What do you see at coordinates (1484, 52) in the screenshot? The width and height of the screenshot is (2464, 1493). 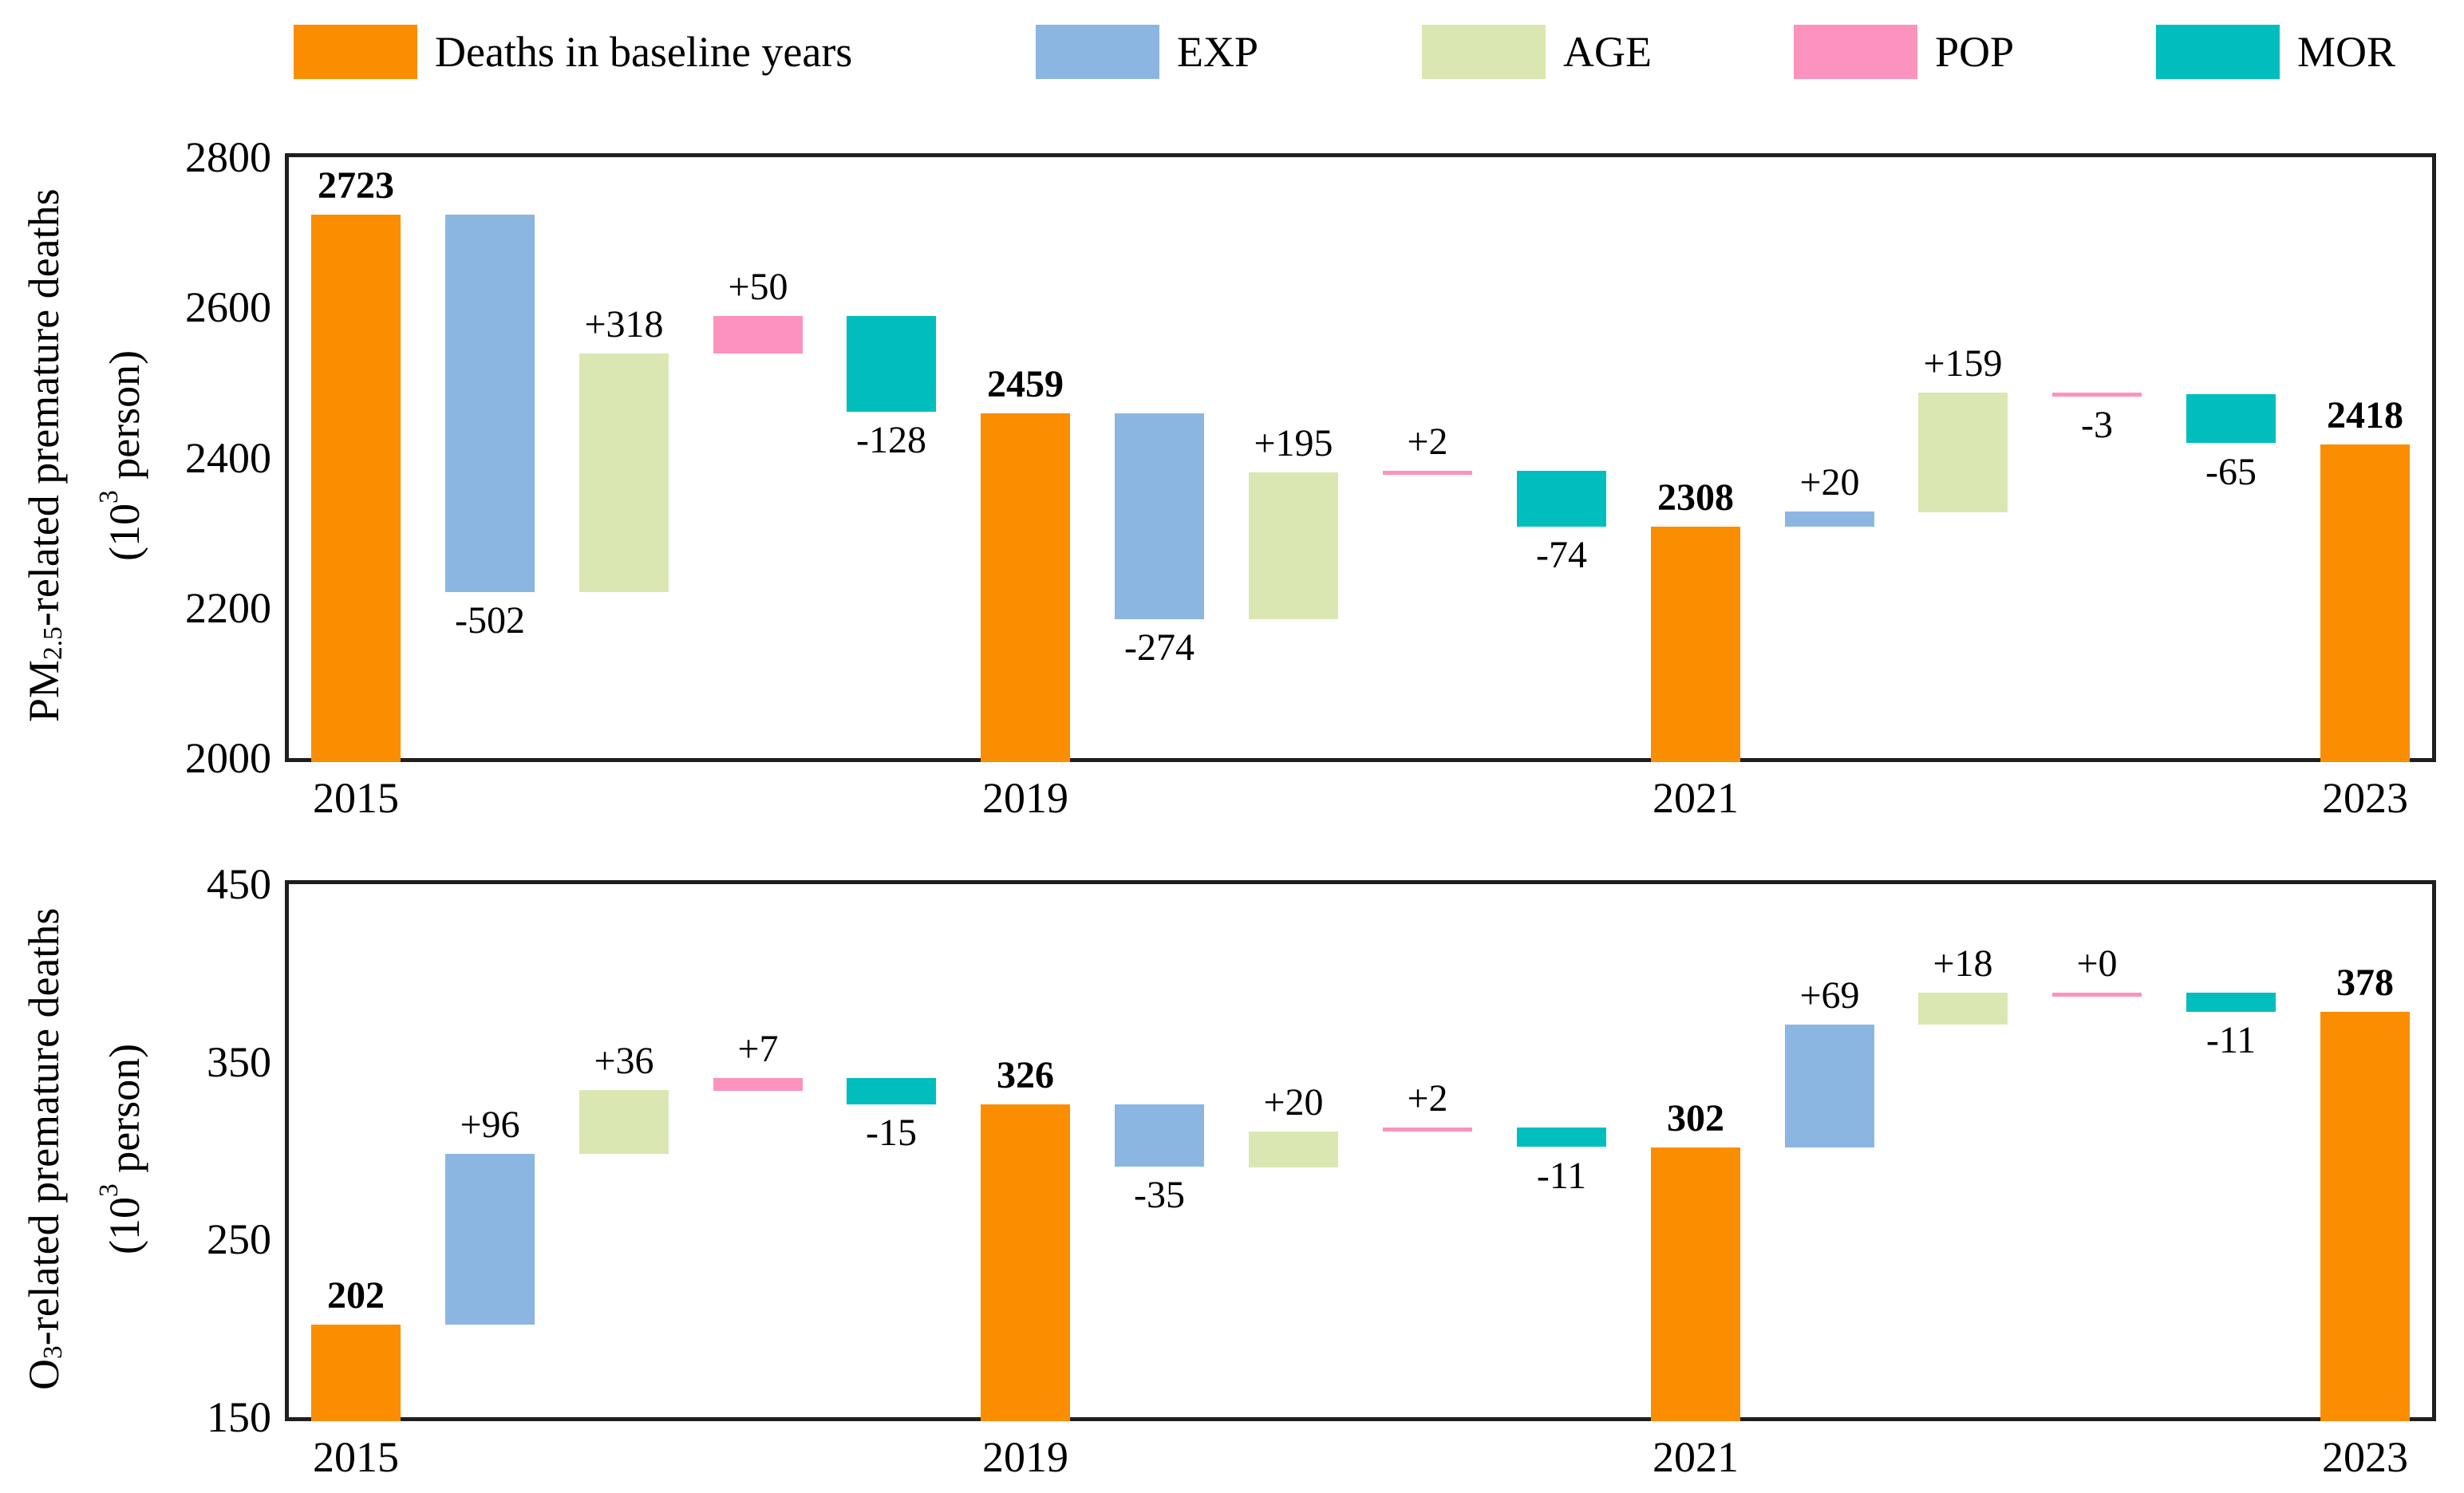 I see `legend-swatch-age` at bounding box center [1484, 52].